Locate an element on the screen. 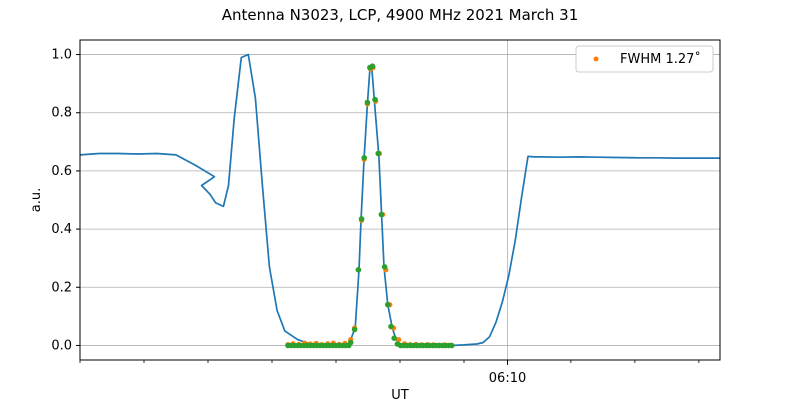 Image resolution: width=800 pixels, height=400 pixels. legend-label: FWHM 1.27˚ is located at coordinates (660, 59).